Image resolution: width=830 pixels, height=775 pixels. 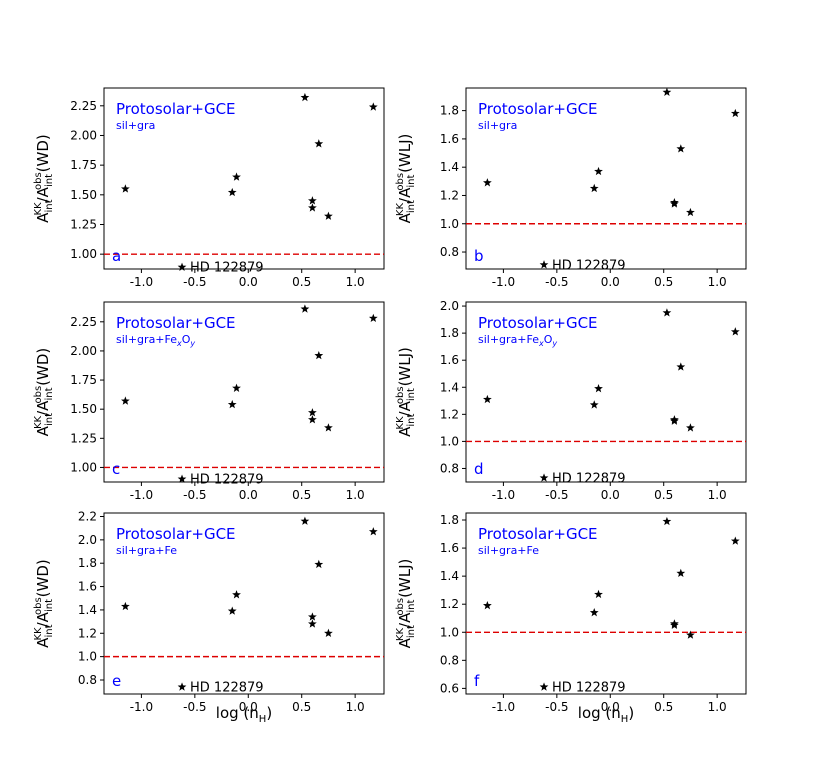 I want to click on x-axis-label: log (nH), so click(x=606, y=714).